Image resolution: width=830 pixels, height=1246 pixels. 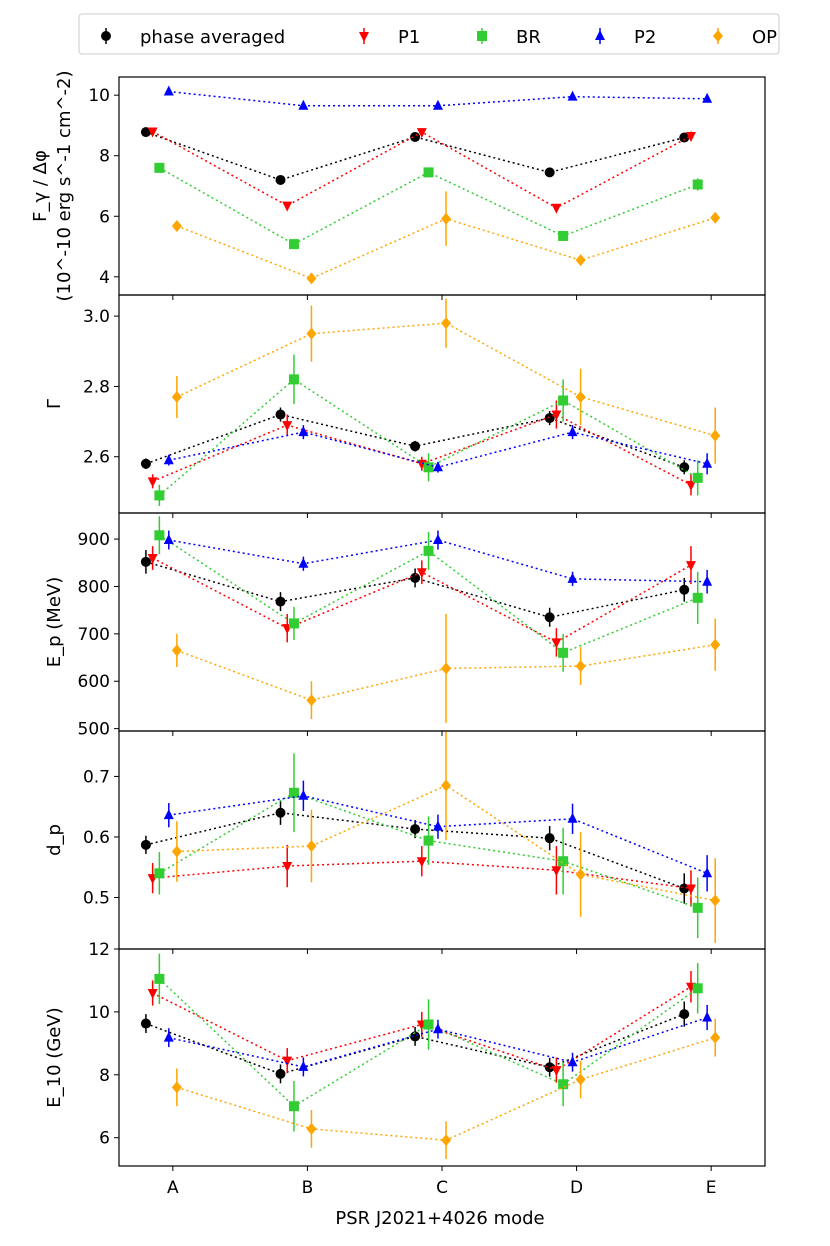 What do you see at coordinates (429, 34) in the screenshot?
I see `legend: phase averaged P1 BR P2 OP` at bounding box center [429, 34].